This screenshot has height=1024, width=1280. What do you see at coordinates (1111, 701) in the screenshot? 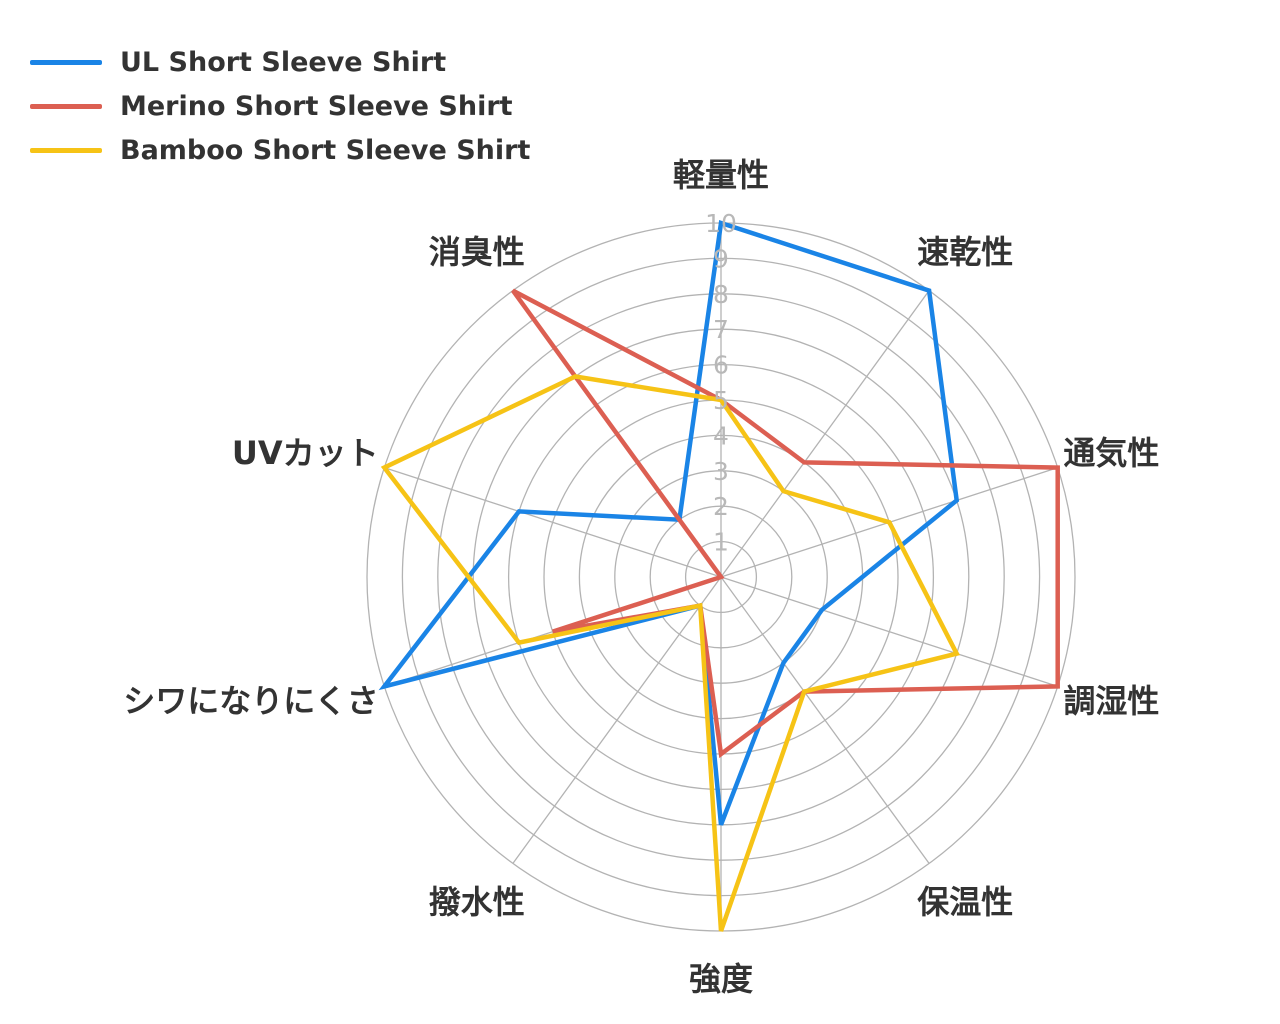
I see `axis-label: 調湿性` at bounding box center [1111, 701].